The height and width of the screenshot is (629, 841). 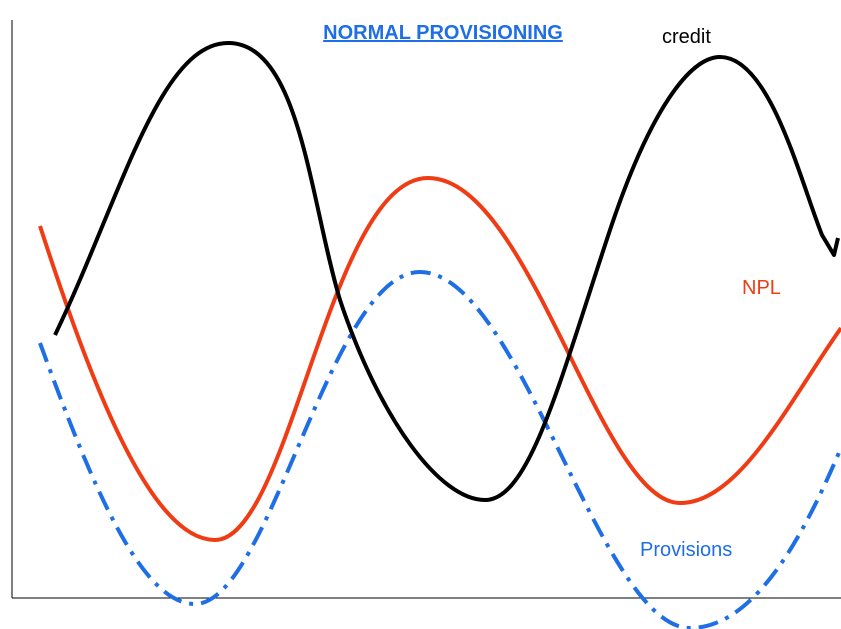 I want to click on title: NORMAL PROVISIONING, so click(x=443, y=33).